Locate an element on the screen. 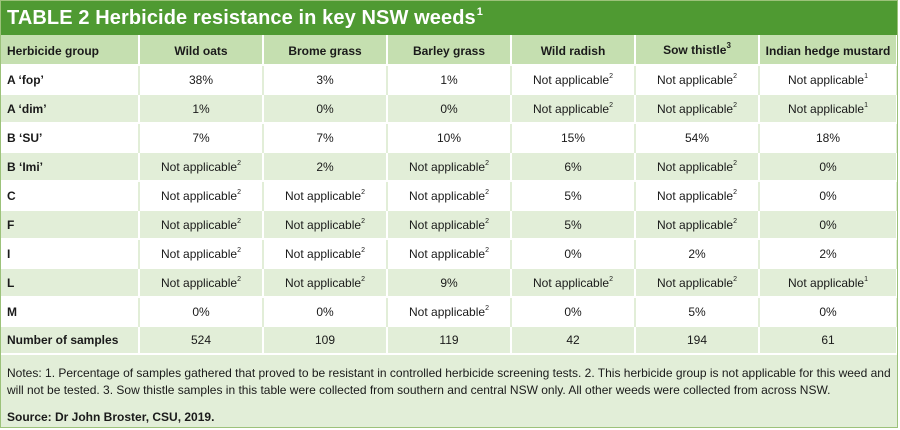 This screenshot has height=430, width=900. cell-value: 18% is located at coordinates (828, 137).